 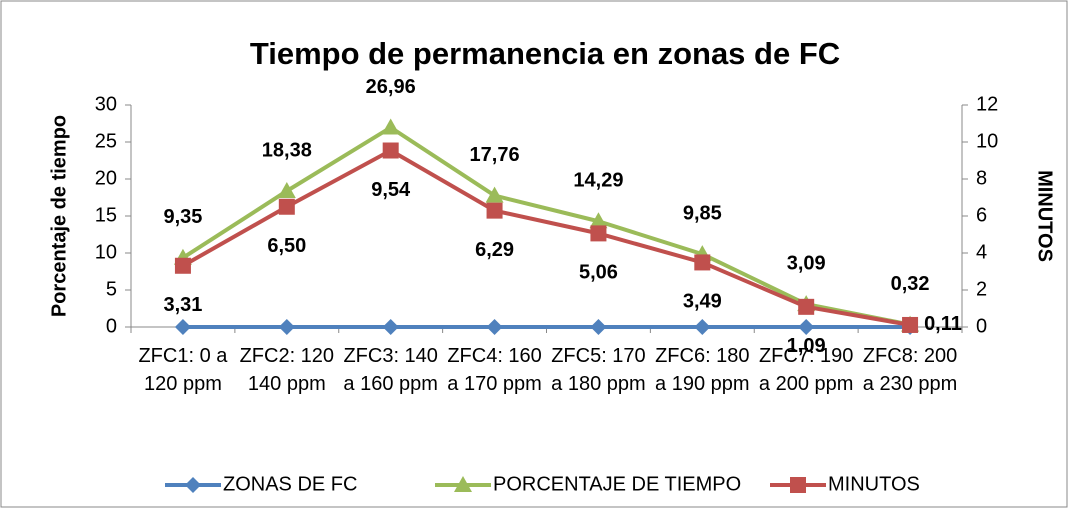 What do you see at coordinates (981, 289) in the screenshot?
I see `y2-tick-label: 2` at bounding box center [981, 289].